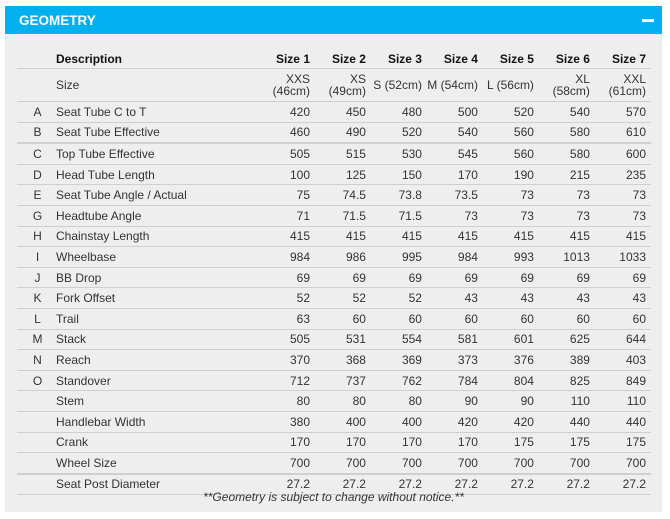 The height and width of the screenshot is (519, 670). Describe the element at coordinates (622, 422) in the screenshot. I see `value-cell: 440` at that location.